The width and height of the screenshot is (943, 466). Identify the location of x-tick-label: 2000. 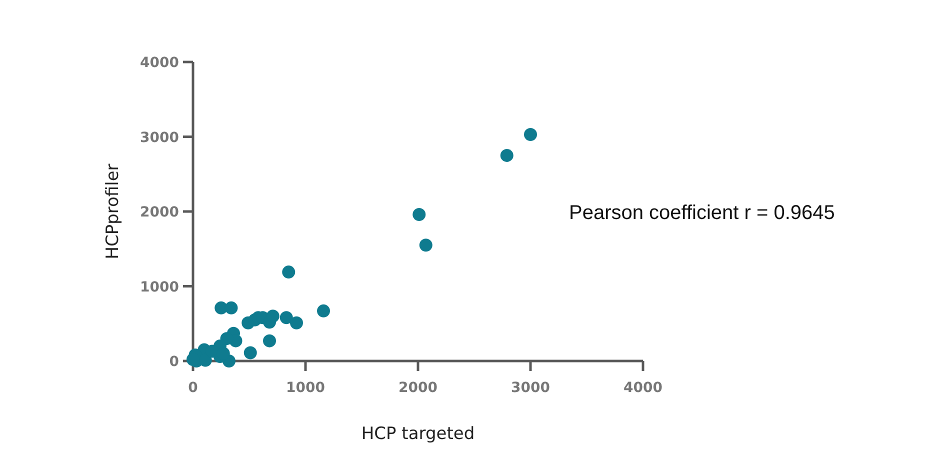
(418, 388).